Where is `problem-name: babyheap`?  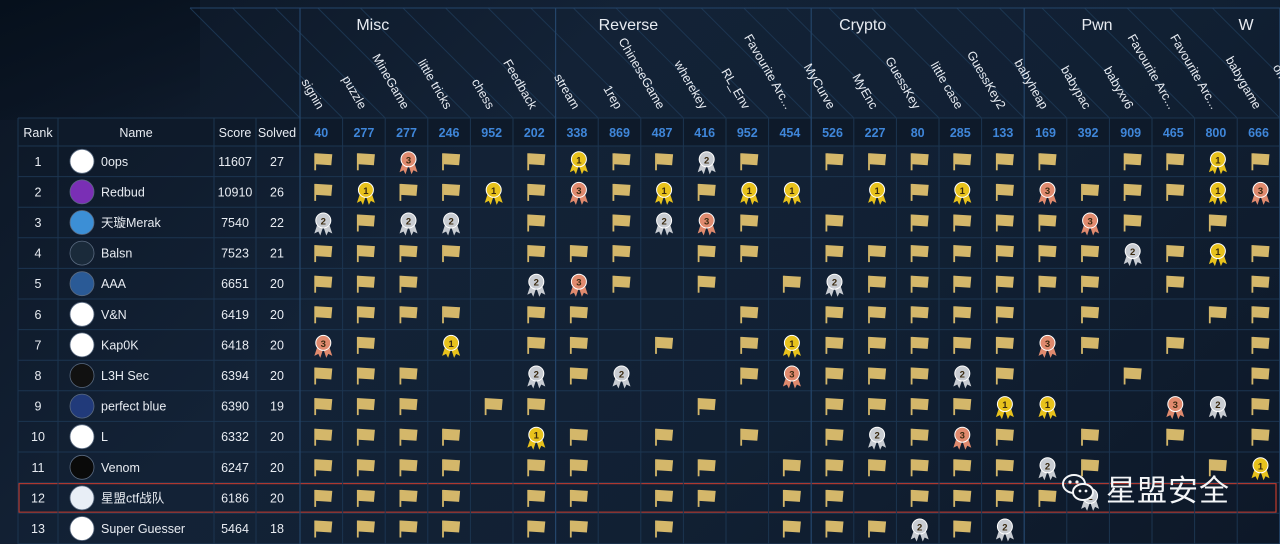 problem-name: babyheap is located at coordinates (1031, 84).